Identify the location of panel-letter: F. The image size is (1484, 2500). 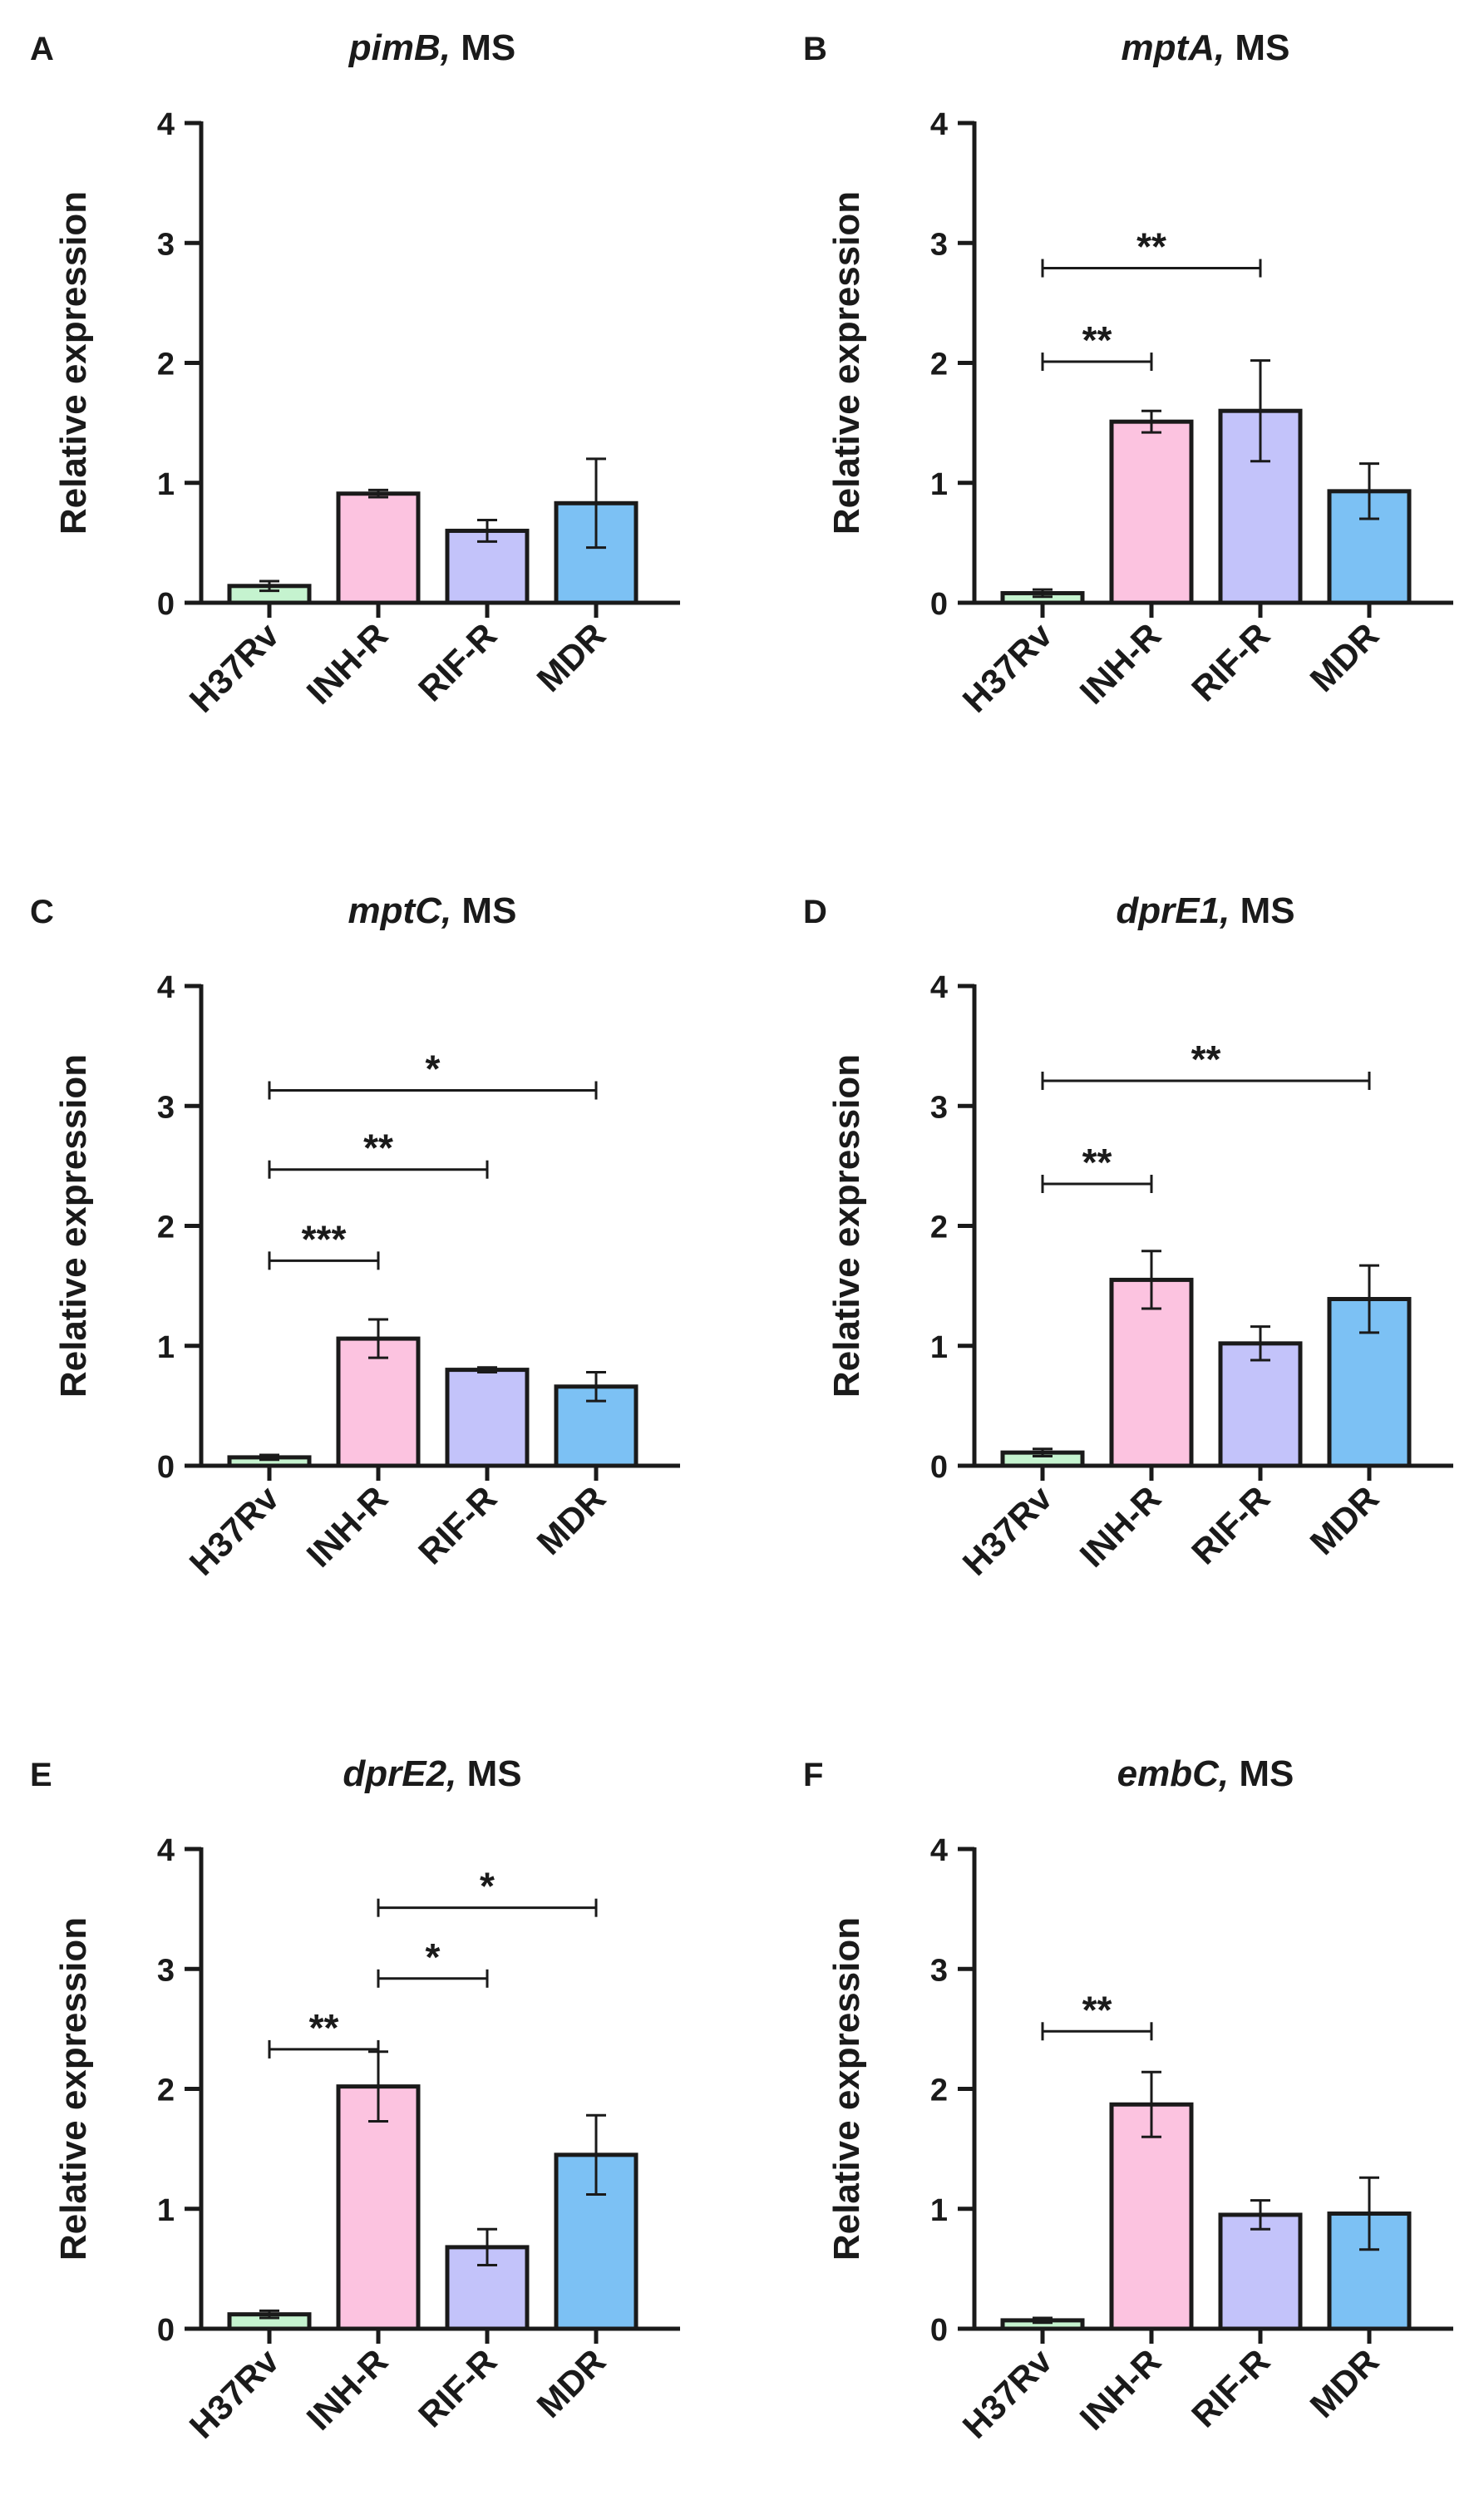
(813, 1775).